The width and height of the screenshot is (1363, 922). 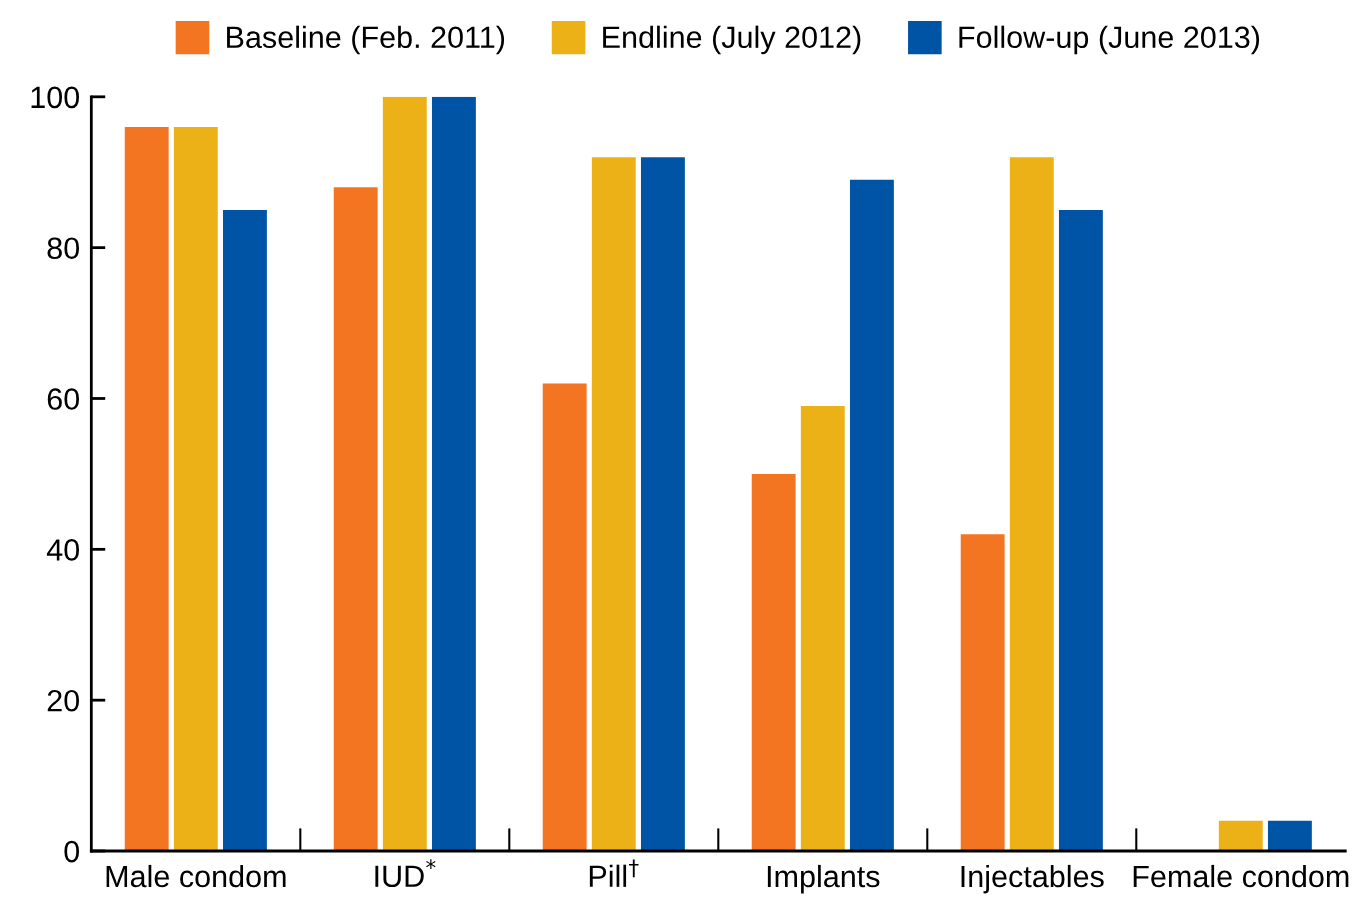 I want to click on legend-label: Endline (July 2012), so click(x=732, y=40).